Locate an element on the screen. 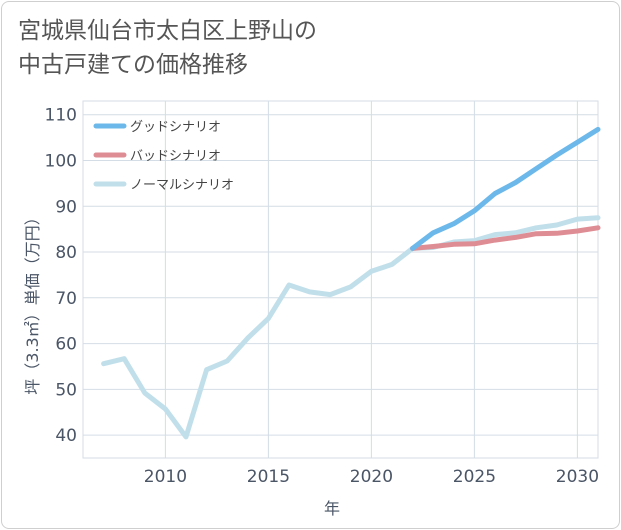  y-tick-label: 50 is located at coordinates (66, 390).